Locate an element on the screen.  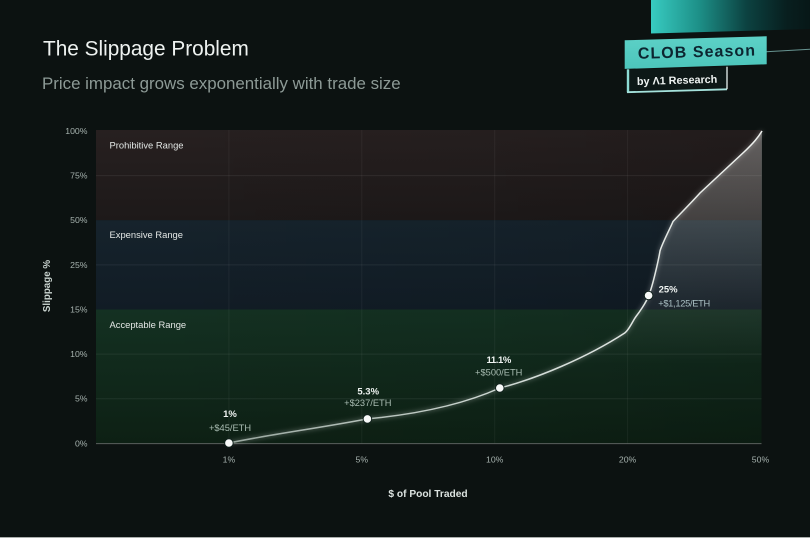
svg-text: 11.1% is located at coordinates (498, 360).